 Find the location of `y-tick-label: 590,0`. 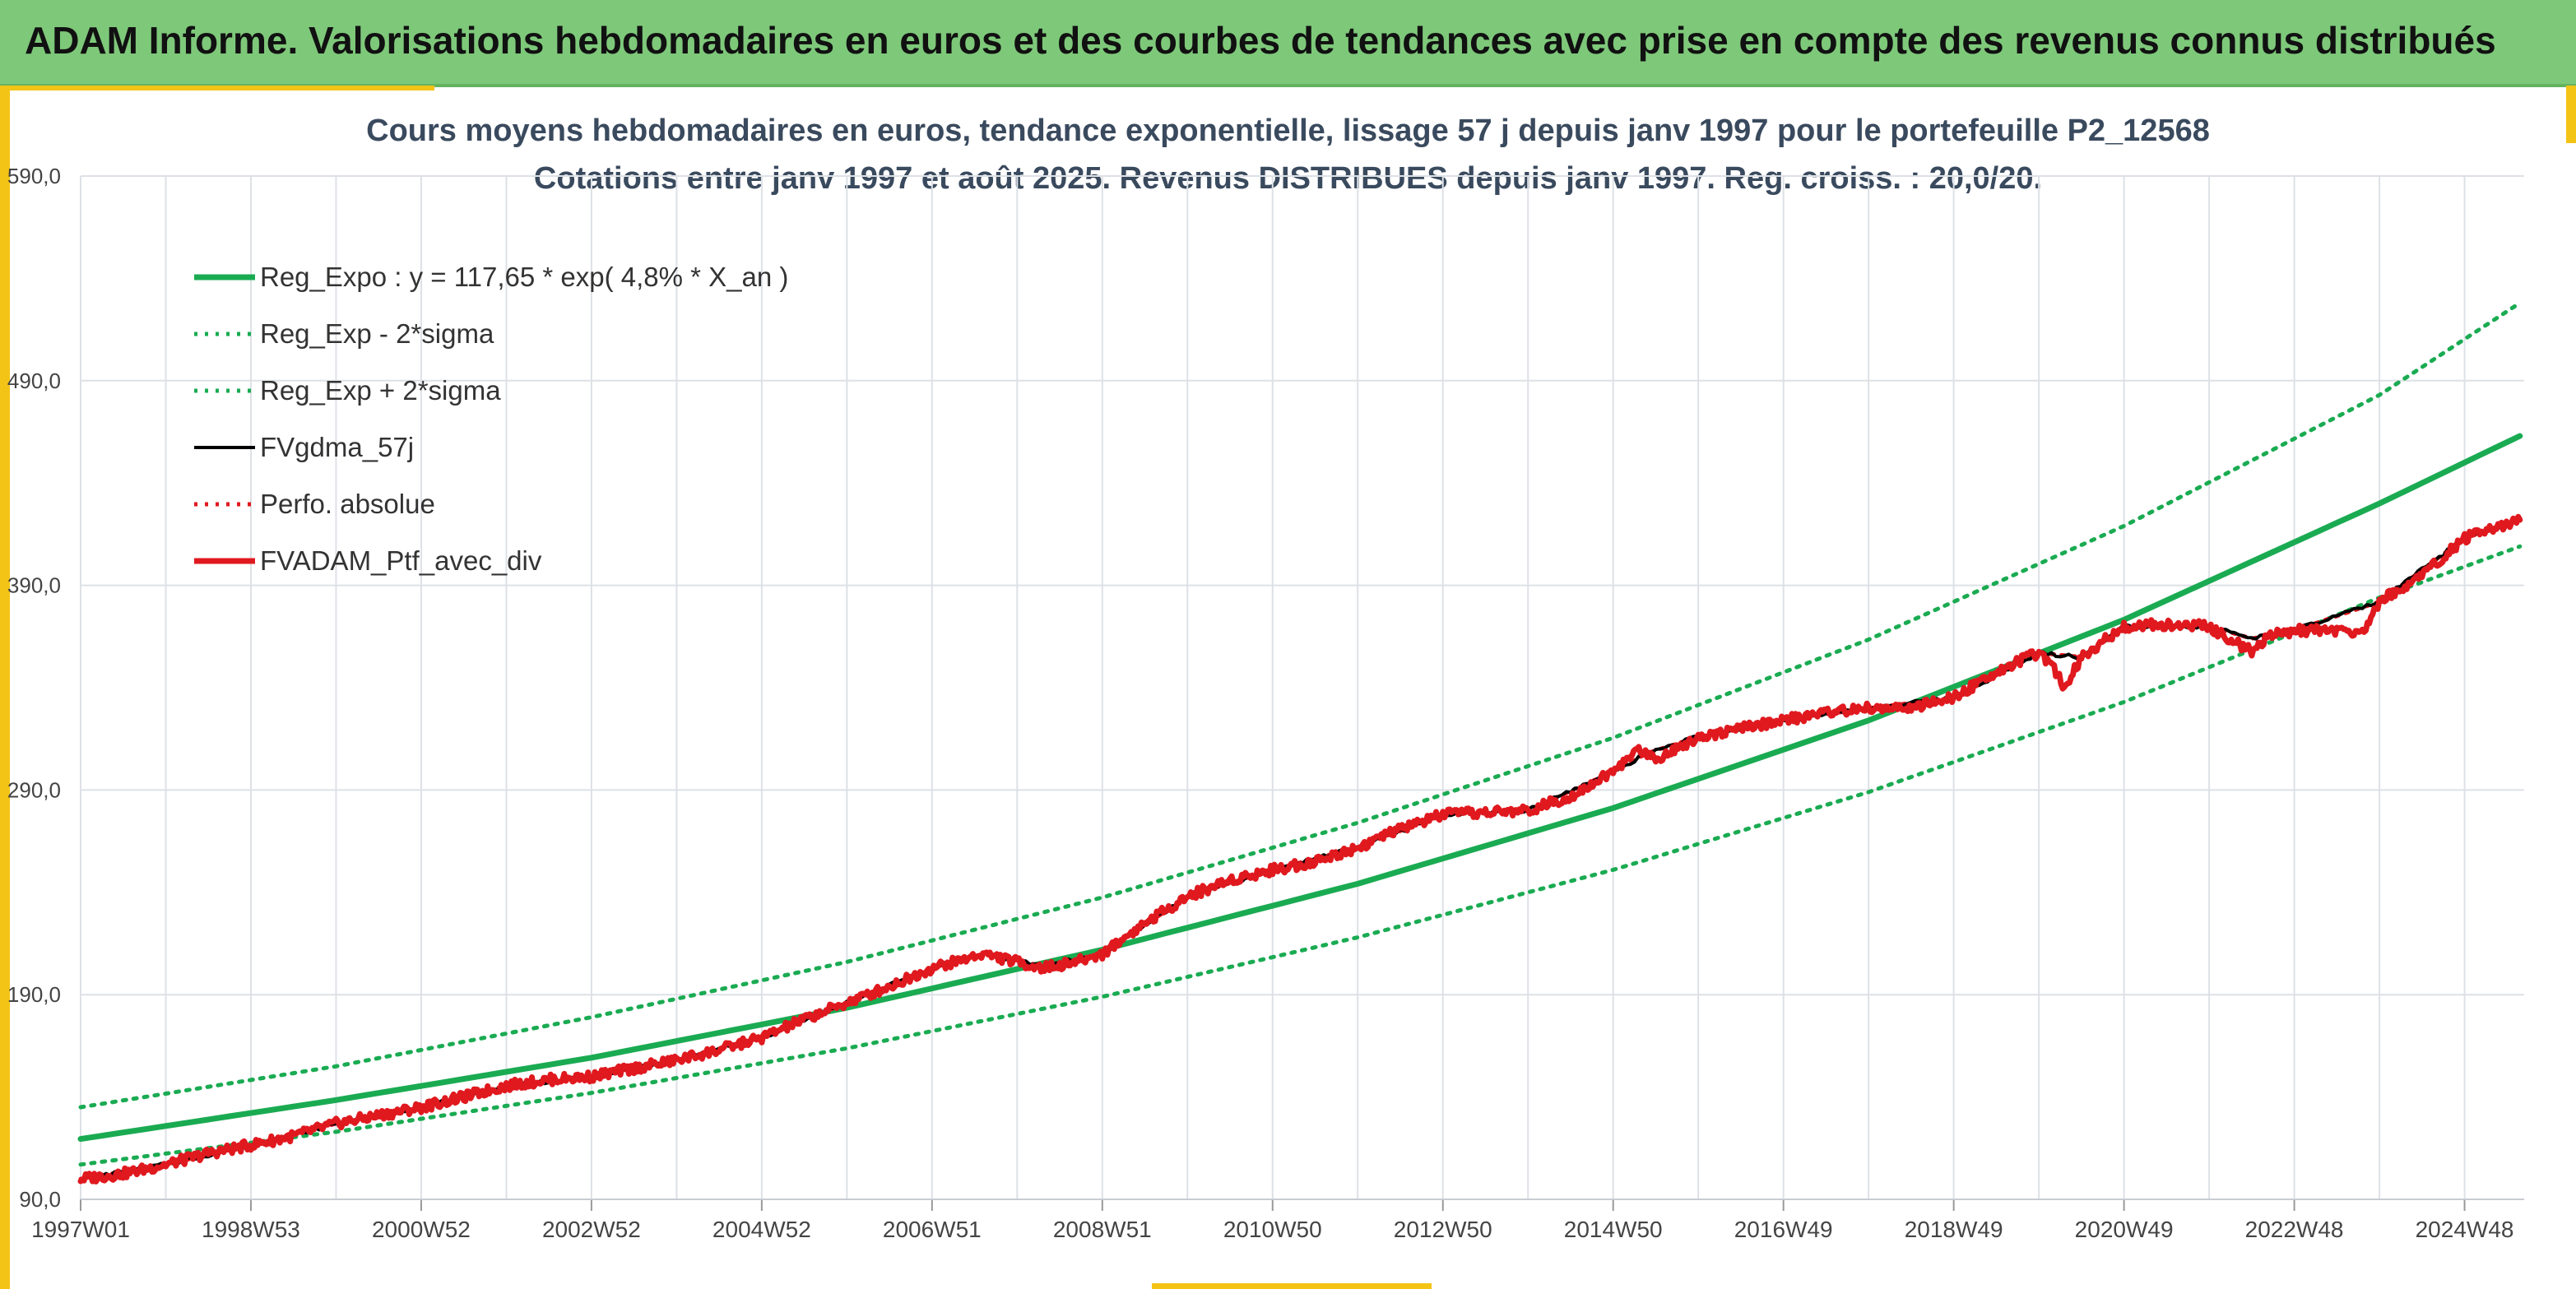

y-tick-label: 590,0 is located at coordinates (34, 176).